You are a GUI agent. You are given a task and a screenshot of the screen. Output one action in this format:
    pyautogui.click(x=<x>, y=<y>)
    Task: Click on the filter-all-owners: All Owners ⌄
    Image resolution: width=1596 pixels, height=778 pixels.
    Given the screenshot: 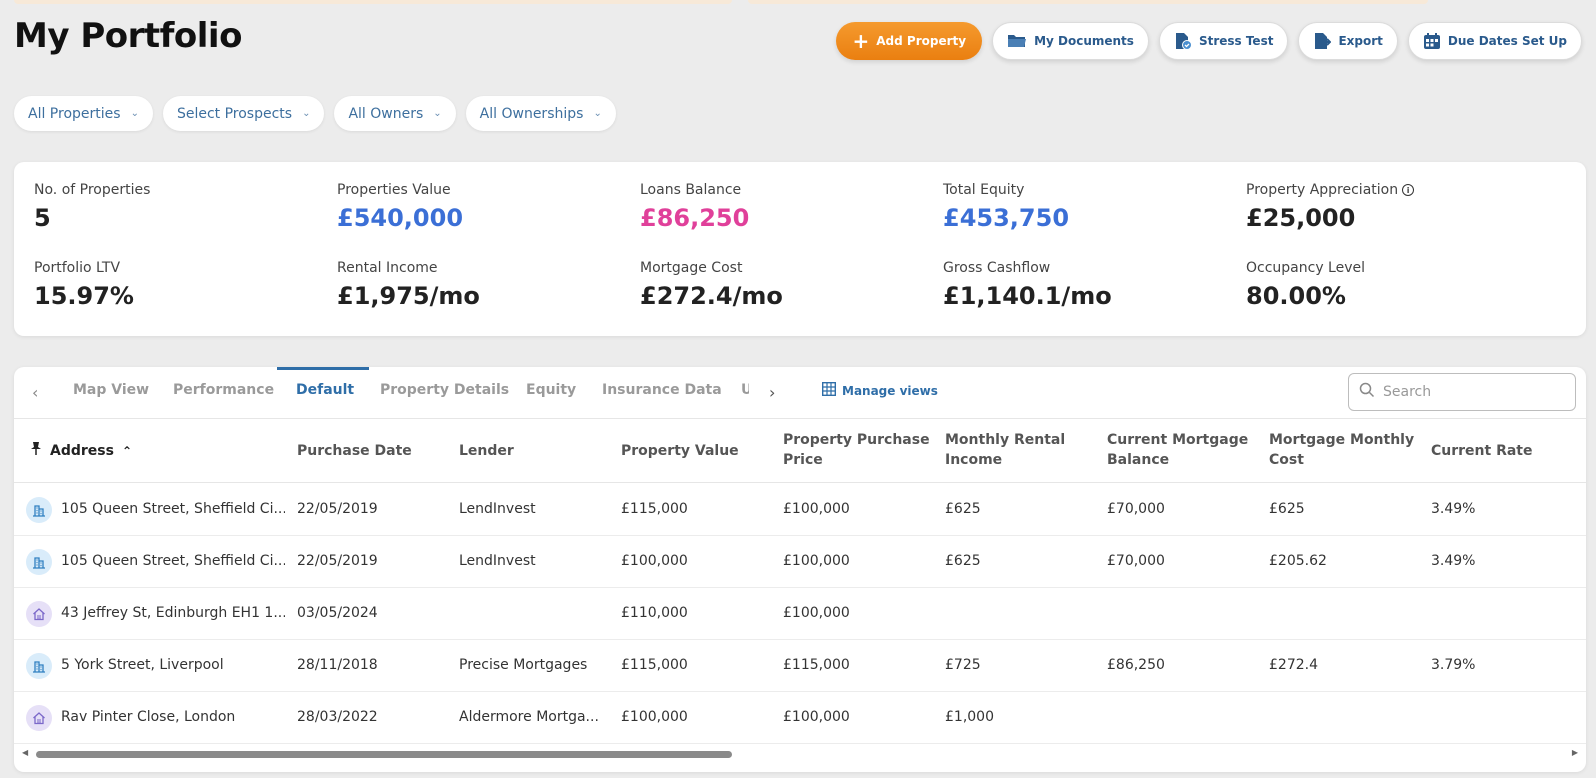 What is the action you would take?
    pyautogui.click(x=395, y=113)
    